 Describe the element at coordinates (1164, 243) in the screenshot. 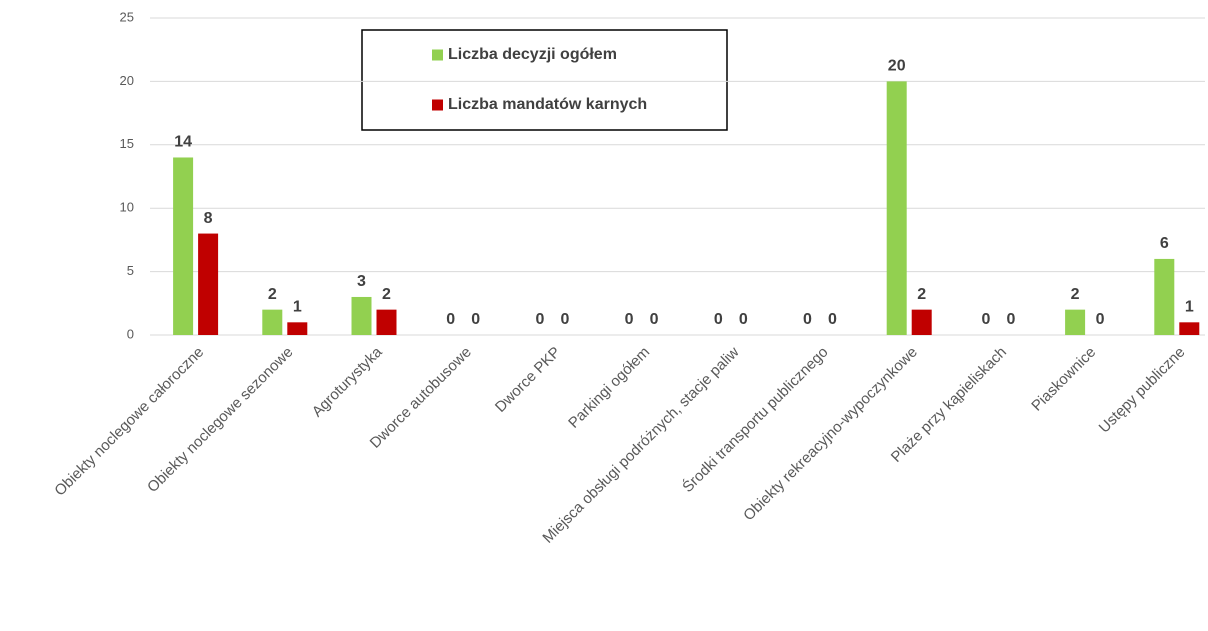

I see `value-label: 6` at that location.